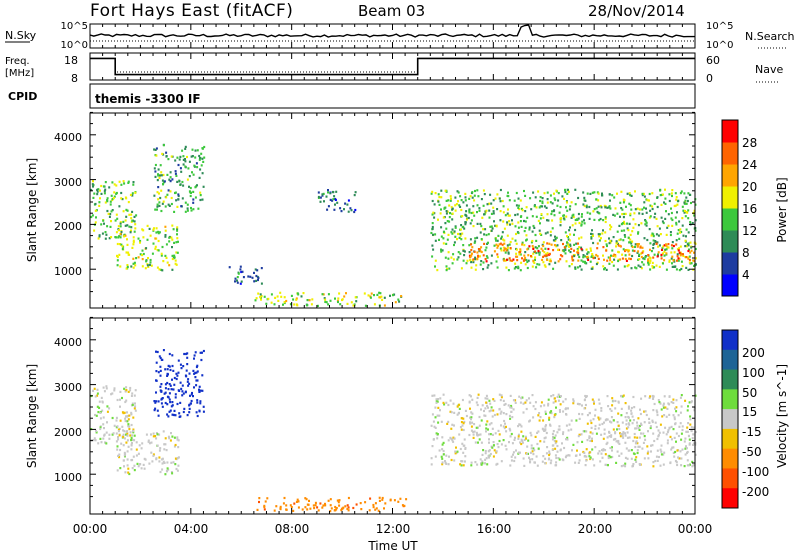 This screenshot has height=554, width=800. Describe the element at coordinates (292, 529) in the screenshot. I see `xtick-2: 08:00` at that location.